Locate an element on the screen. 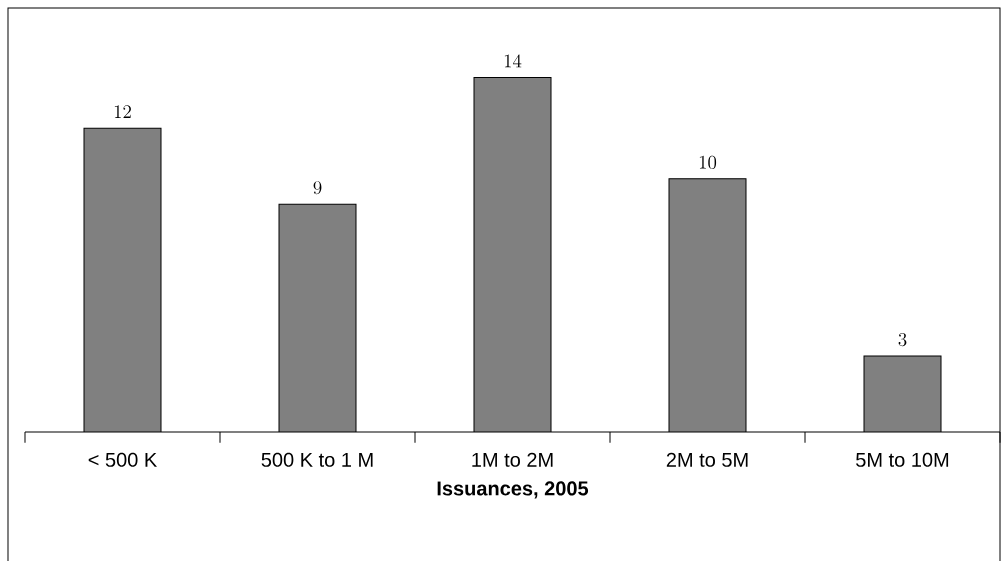  data-label: 10 is located at coordinates (708, 162).